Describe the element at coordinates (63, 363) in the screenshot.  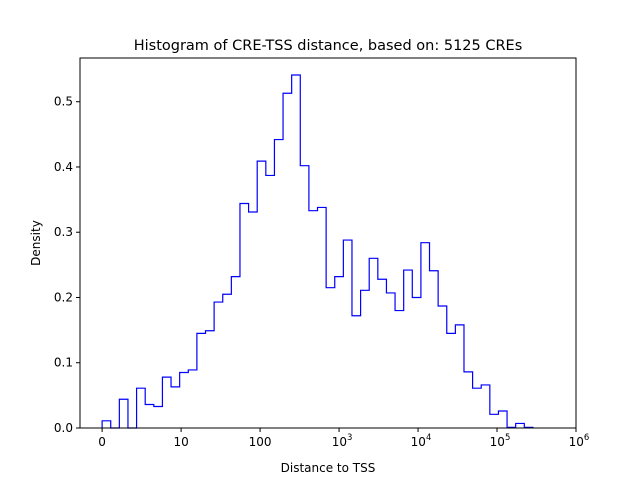
I see `y-tick-label: 0.1` at that location.